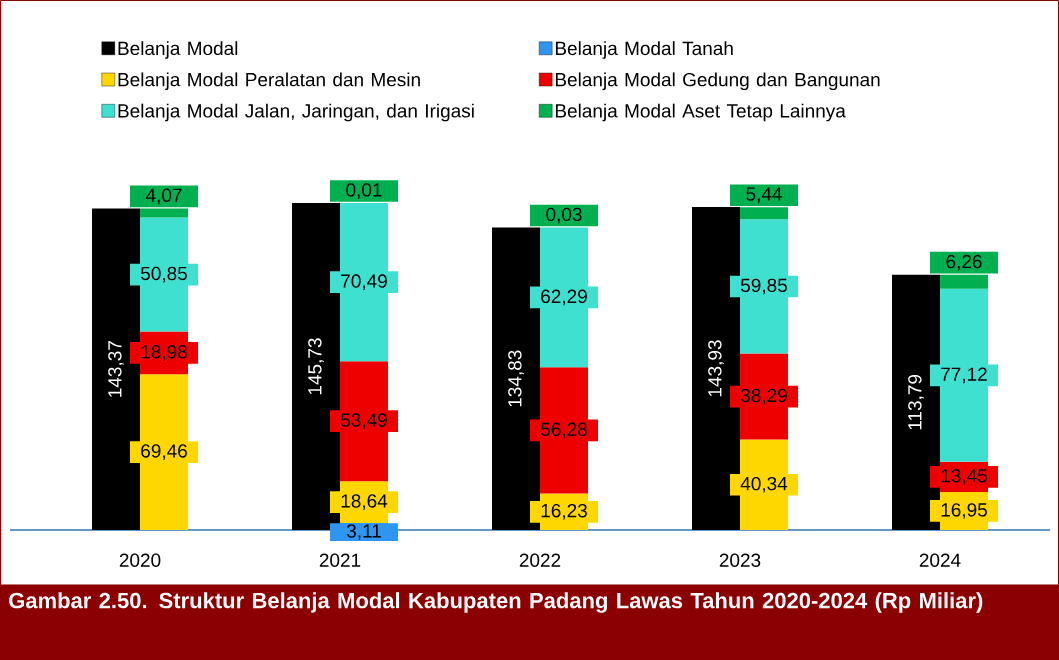  What do you see at coordinates (700, 112) in the screenshot?
I see `legend-label: Belanja Modal Aset Tetap Lainnya` at bounding box center [700, 112].